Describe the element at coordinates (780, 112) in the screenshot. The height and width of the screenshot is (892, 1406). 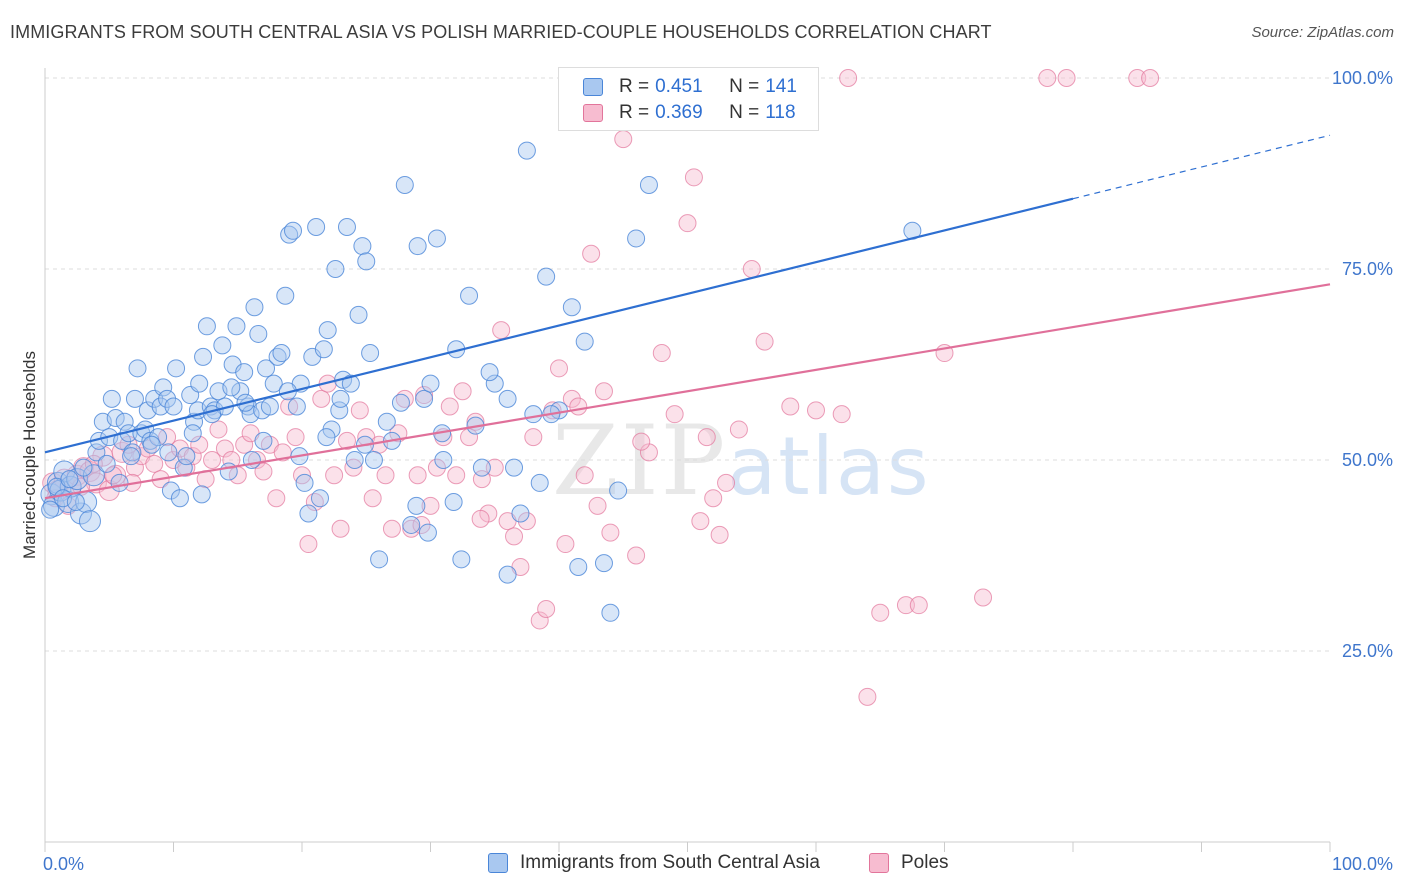
I see `legend-n-value: 118` at that location.